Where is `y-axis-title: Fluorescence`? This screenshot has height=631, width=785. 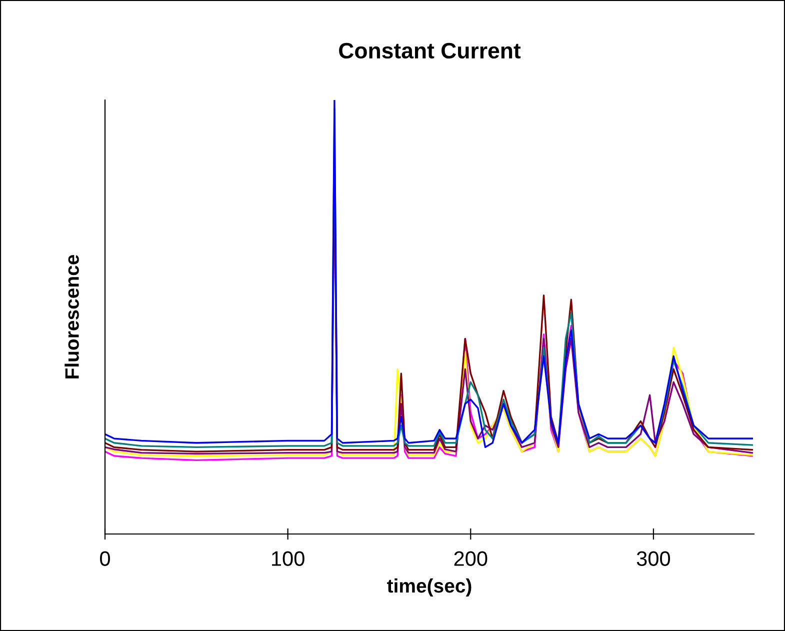 y-axis-title: Fluorescence is located at coordinates (71, 316).